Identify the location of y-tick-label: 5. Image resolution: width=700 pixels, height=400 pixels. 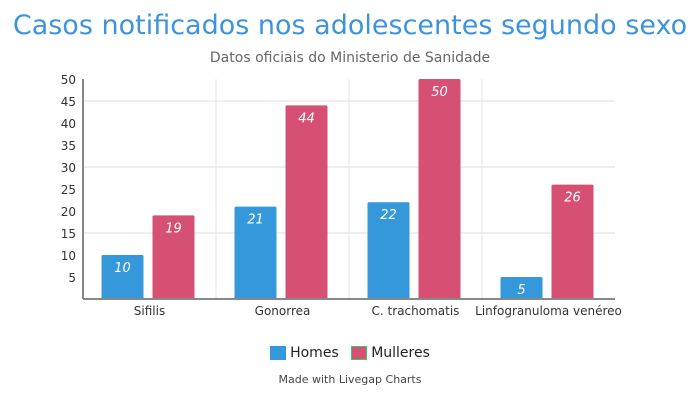
(72, 278).